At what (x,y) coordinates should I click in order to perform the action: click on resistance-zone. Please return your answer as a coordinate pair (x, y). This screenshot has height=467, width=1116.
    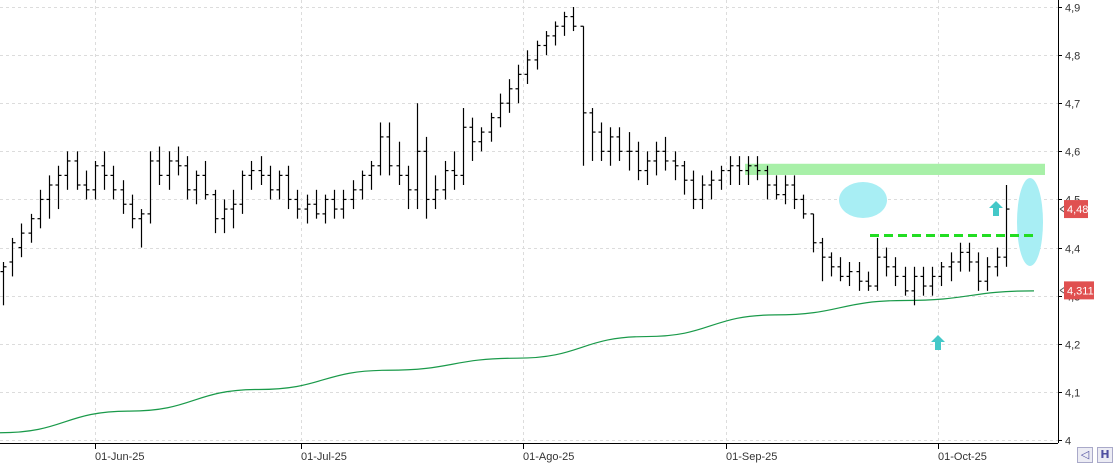
    Looking at the image, I should click on (895, 169).